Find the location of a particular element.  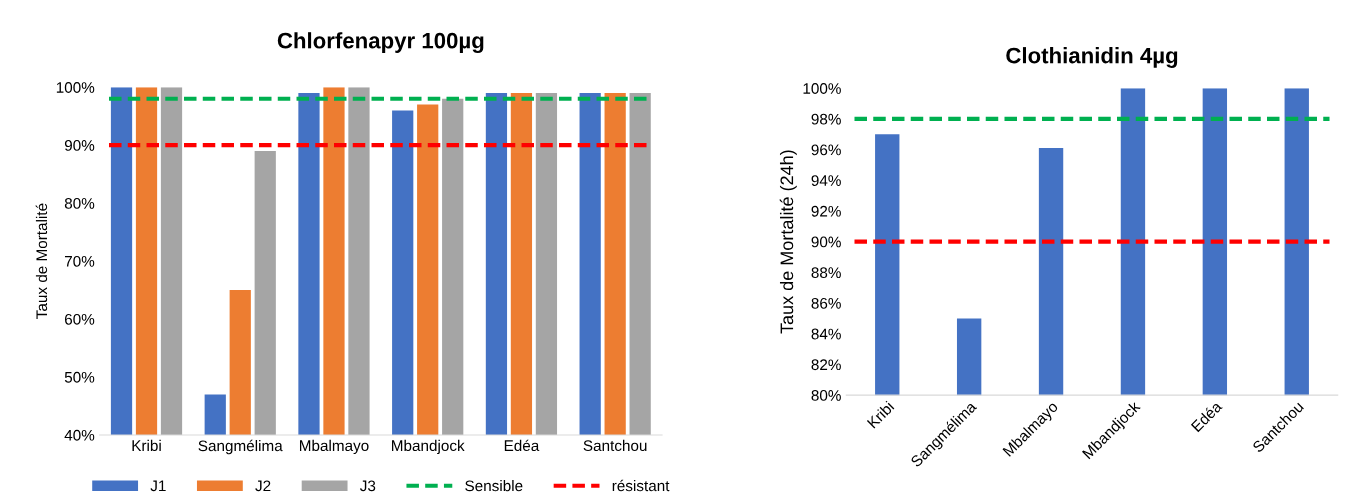

x-tick-label: Mbandjock is located at coordinates (428, 447).